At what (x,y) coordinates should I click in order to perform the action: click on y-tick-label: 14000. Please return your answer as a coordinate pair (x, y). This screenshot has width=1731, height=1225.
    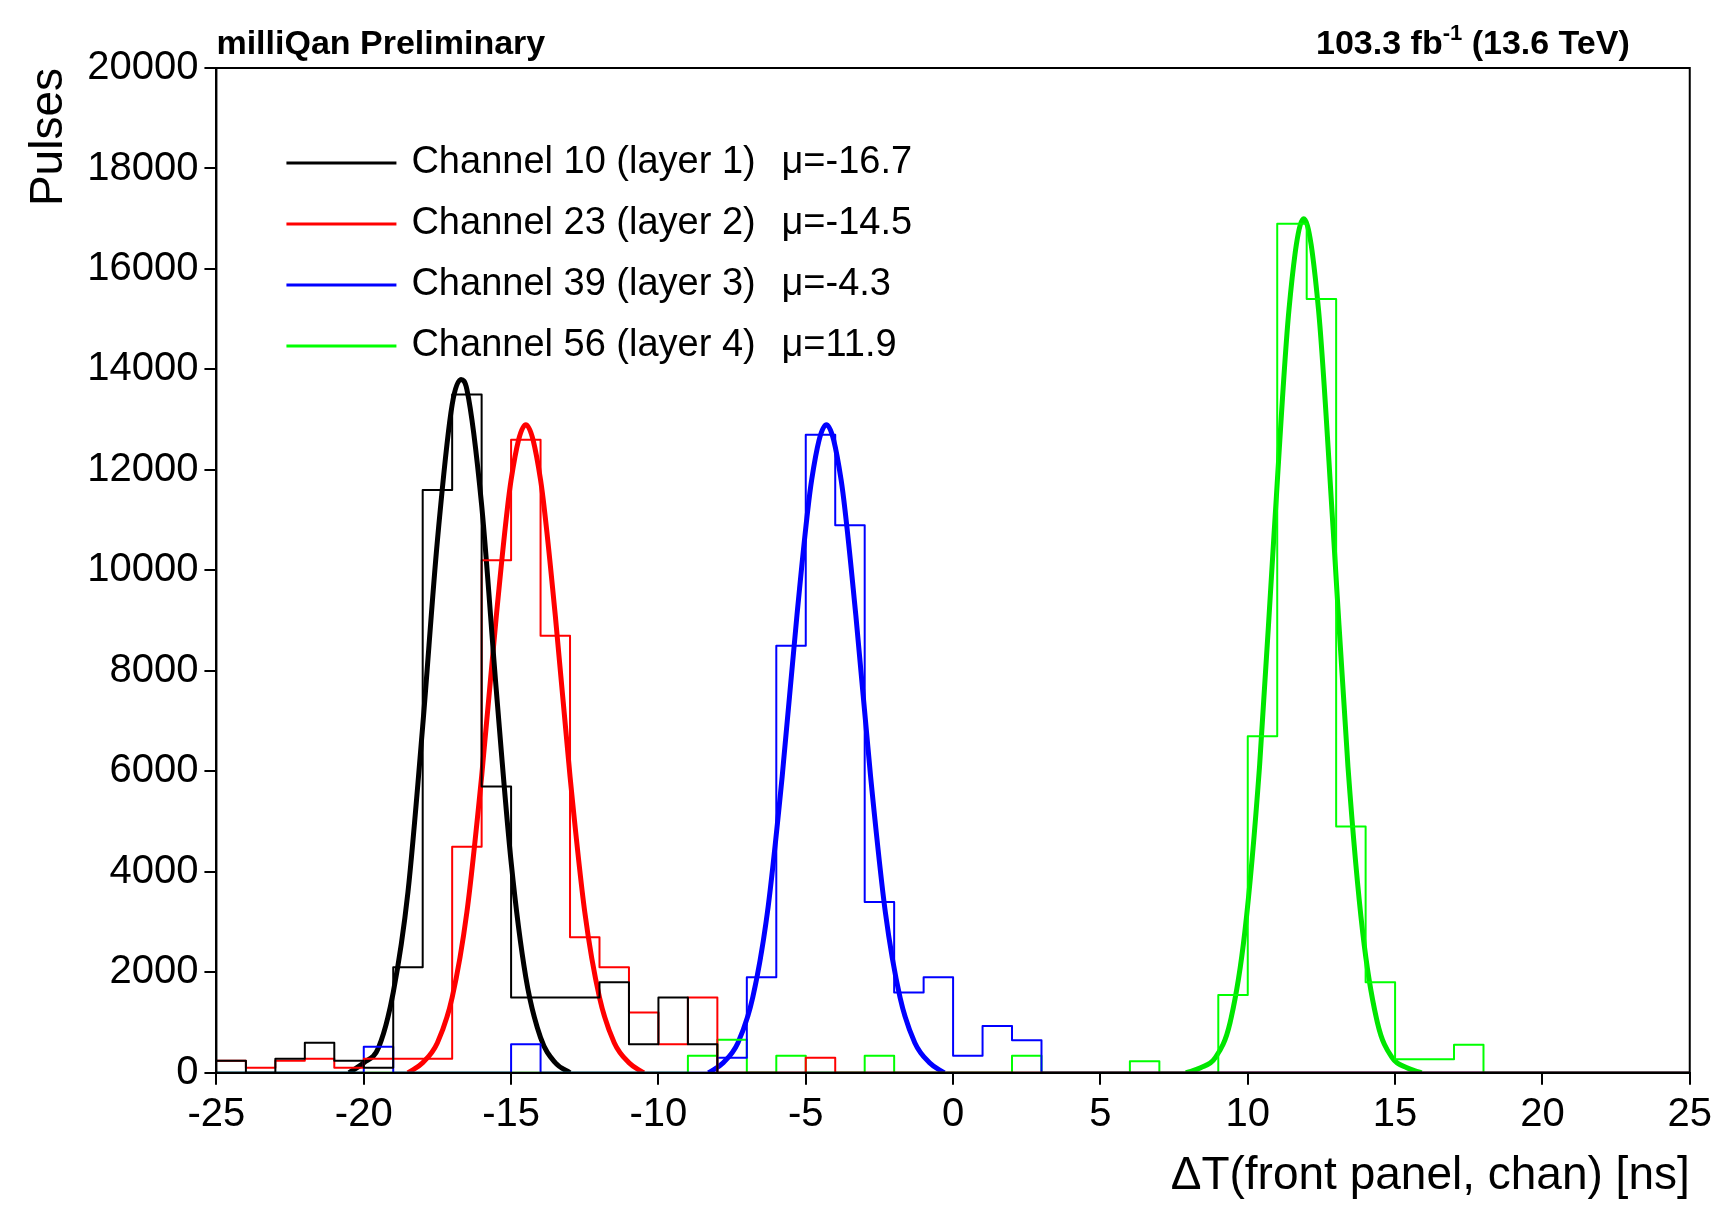
    Looking at the image, I should click on (143, 366).